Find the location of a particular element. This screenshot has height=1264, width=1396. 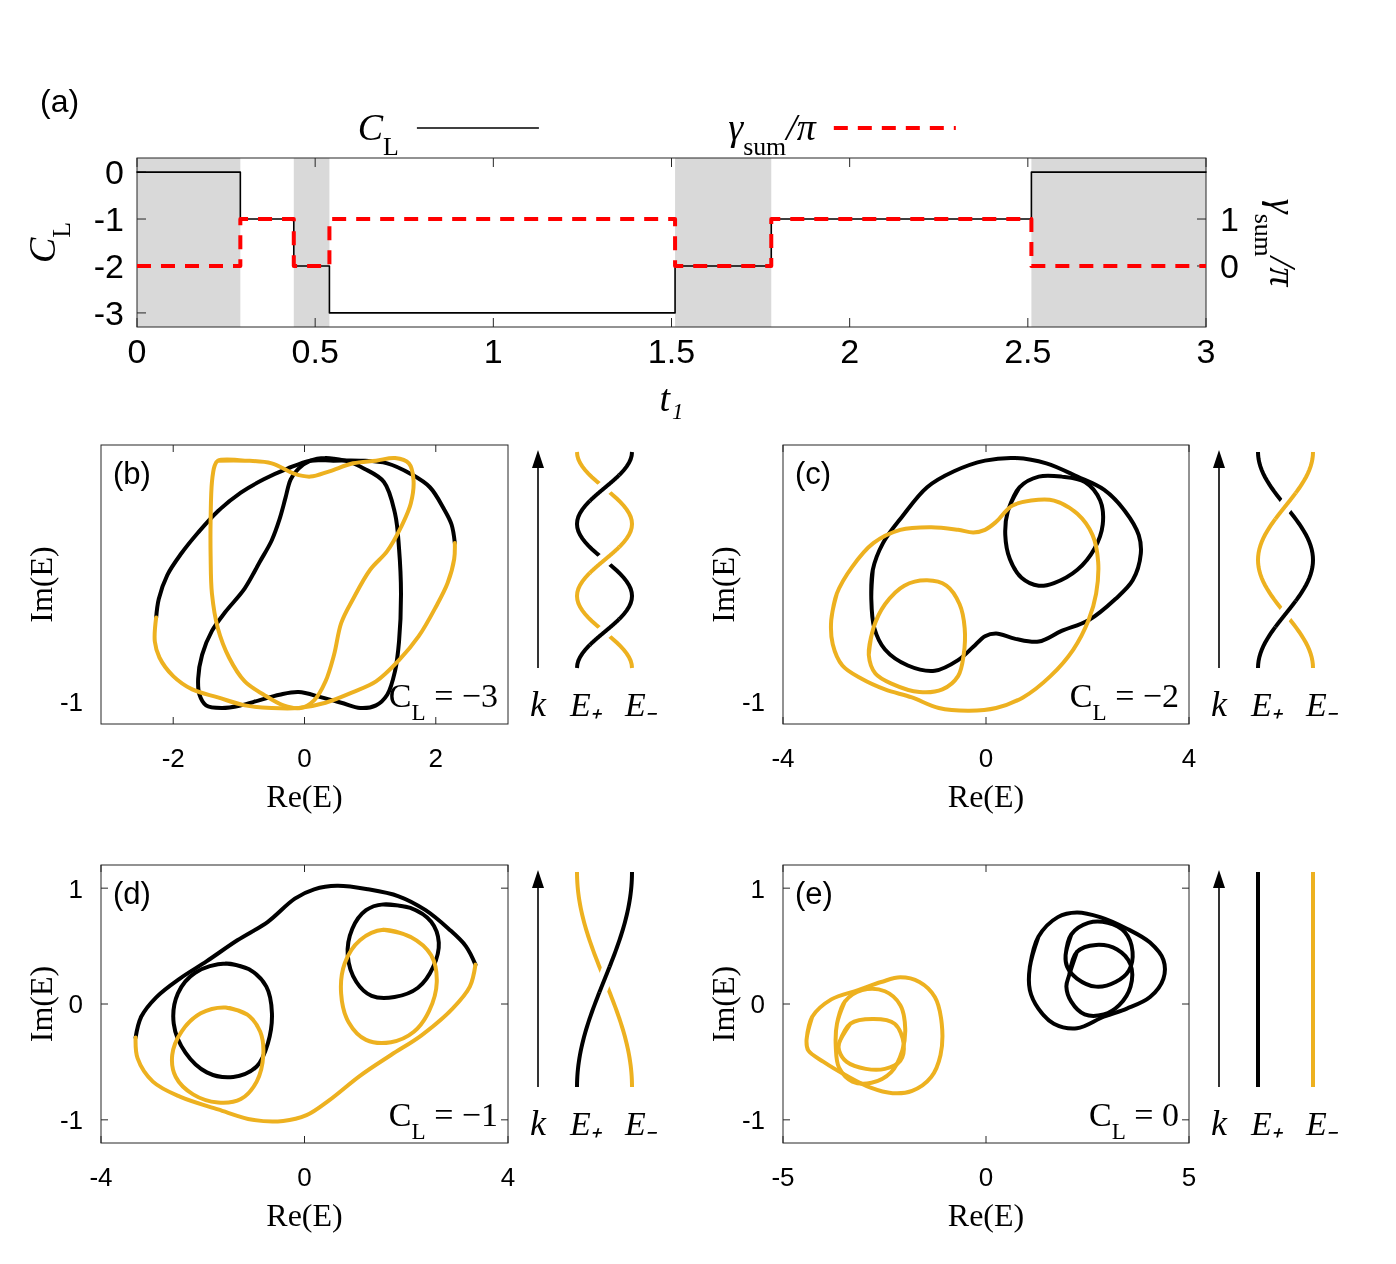

annotation: C$_{L}$ = −3 is located at coordinates (443, 701).